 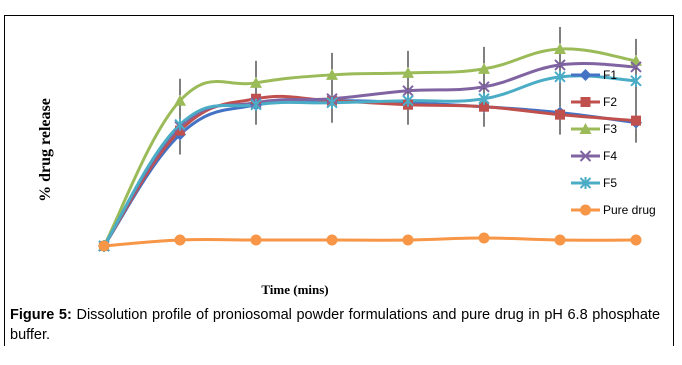 What do you see at coordinates (45, 150) in the screenshot?
I see `y-axis-label: % drug release` at bounding box center [45, 150].